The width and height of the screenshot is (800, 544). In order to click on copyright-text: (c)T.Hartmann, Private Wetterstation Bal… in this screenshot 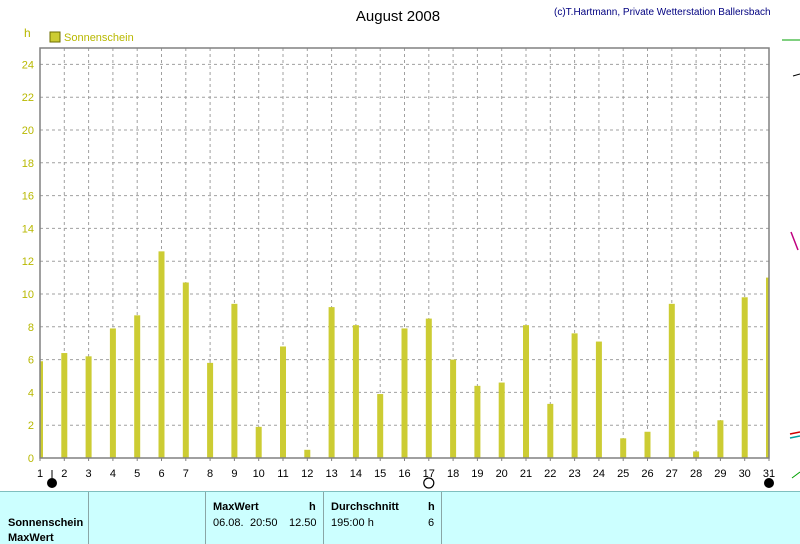, I will do `click(662, 12)`.